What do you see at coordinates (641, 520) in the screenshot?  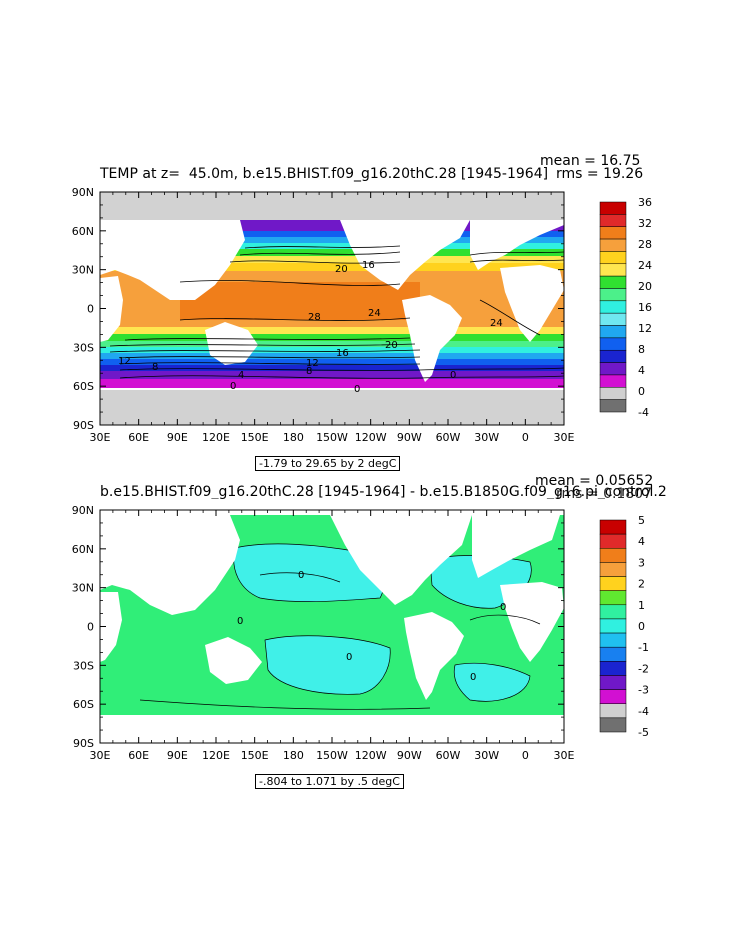 I see `colorbar-label: 5` at bounding box center [641, 520].